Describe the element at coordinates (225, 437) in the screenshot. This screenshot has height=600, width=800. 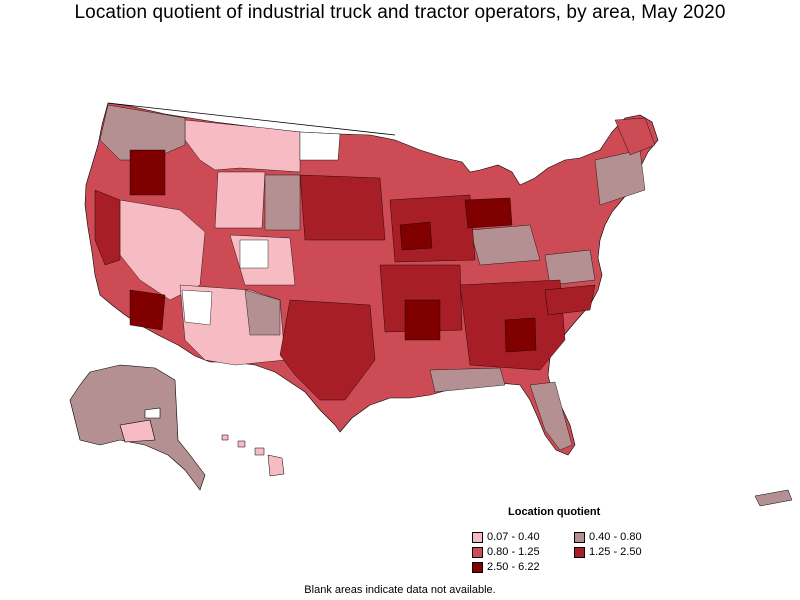
I see `area-hawaii-kauai` at that location.